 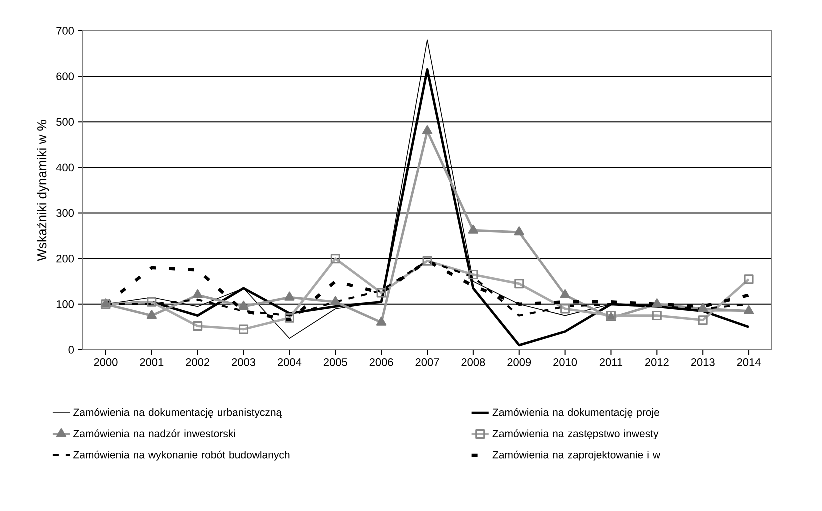 What do you see at coordinates (520, 362) in the screenshot?
I see `x-tick-label: 2009` at bounding box center [520, 362].